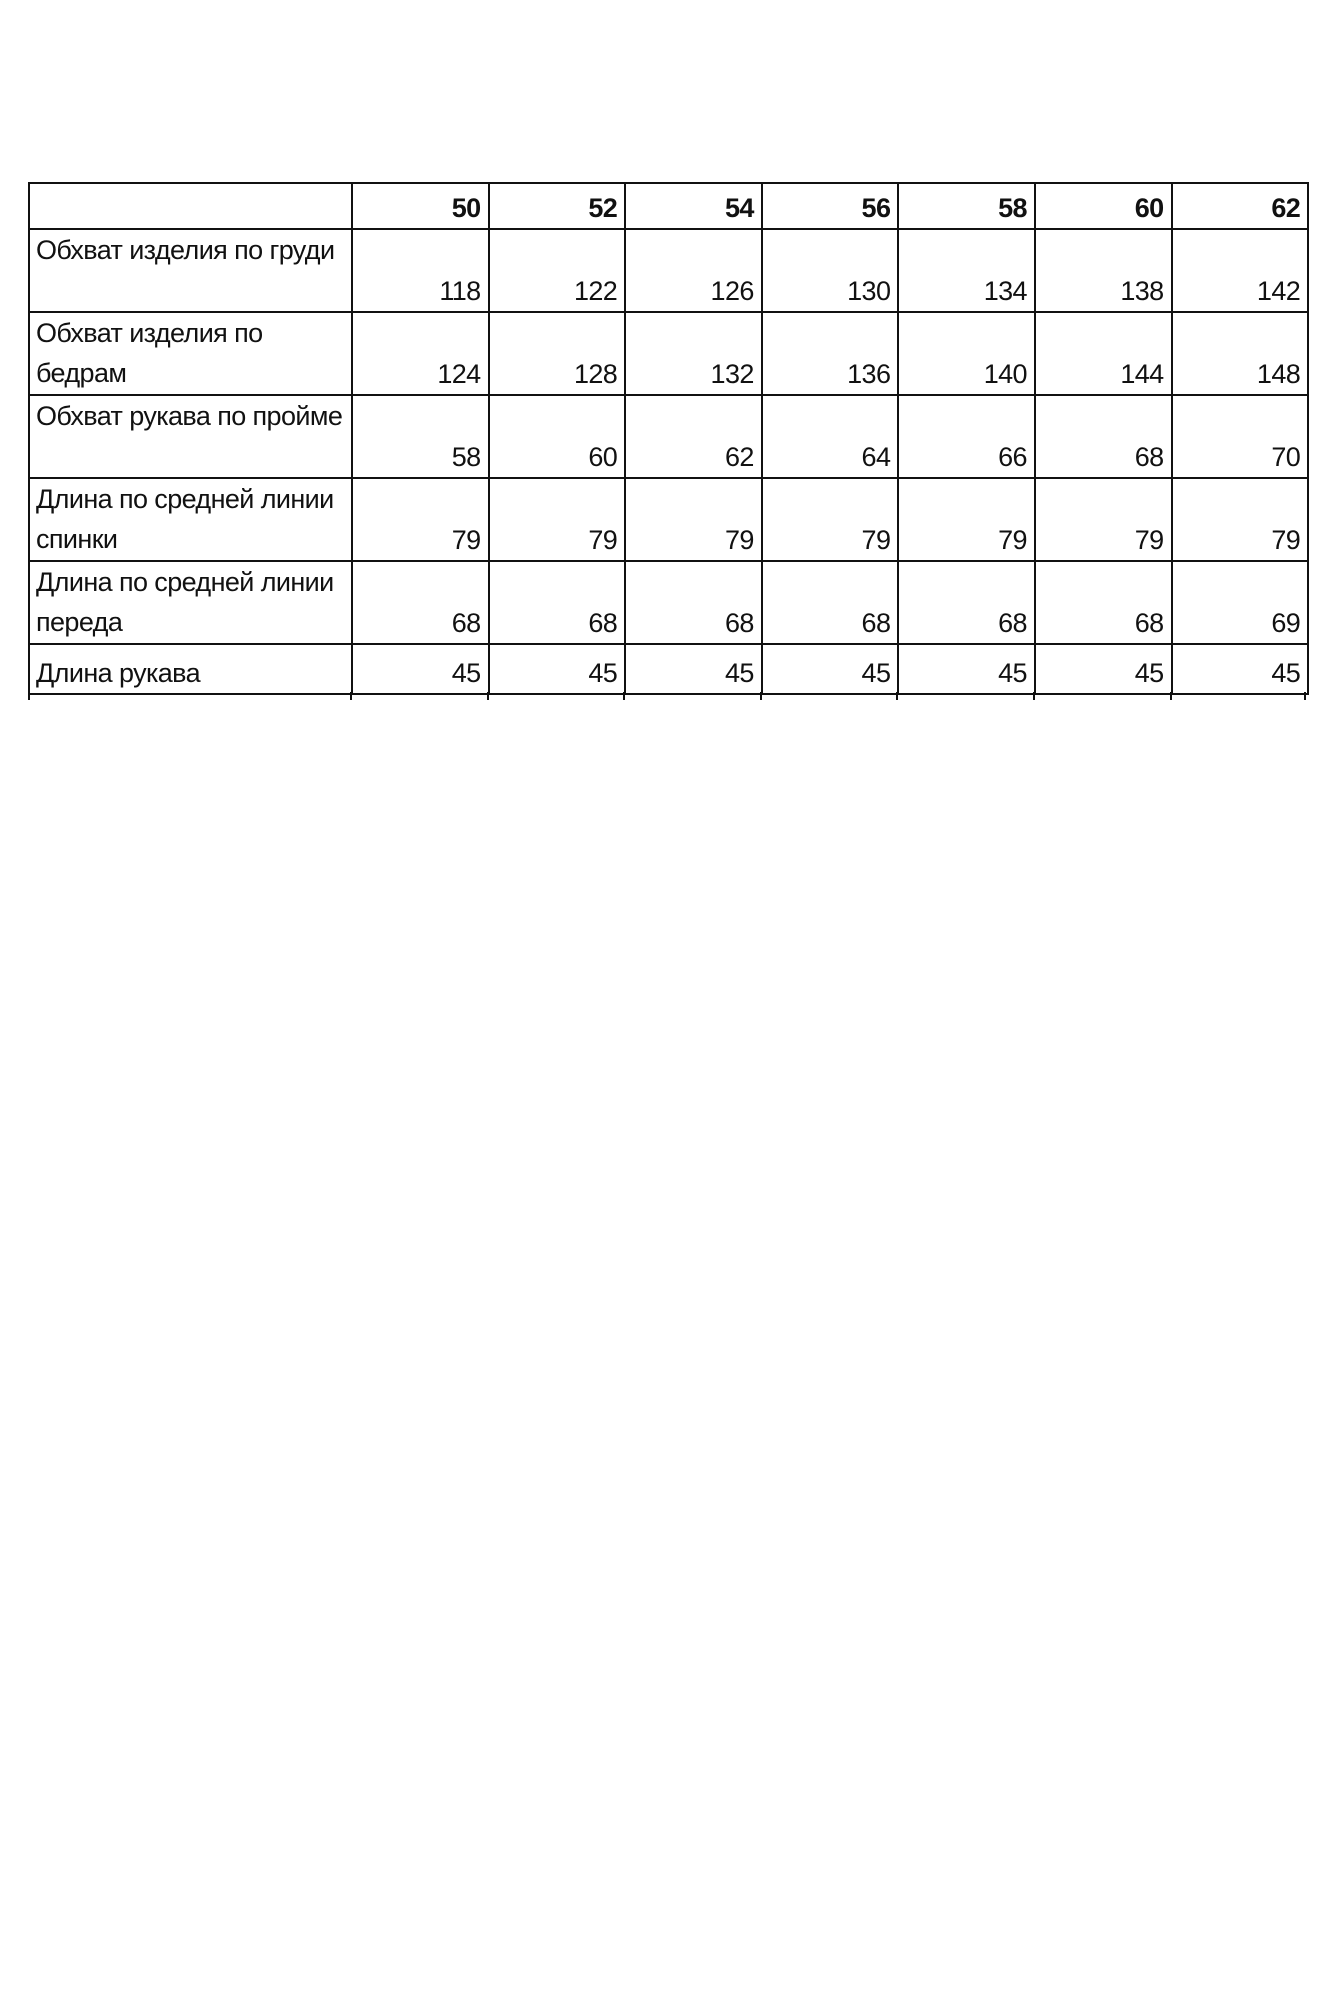 The height and width of the screenshot is (2000, 1333). Describe the element at coordinates (420, 353) in the screenshot. I see `measurement-value: 124` at that location.